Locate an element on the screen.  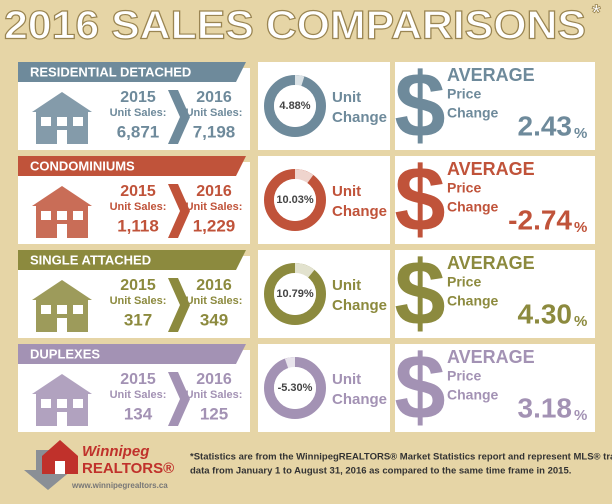
avg-change: 4.30 is located at coordinates (545, 313).